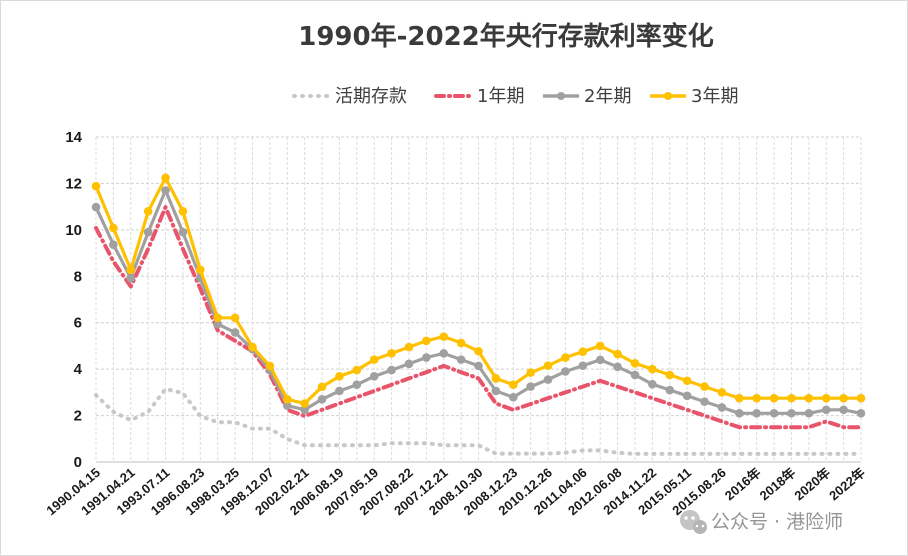  I want to click on legend-item-3y: 3年期, so click(694, 96).